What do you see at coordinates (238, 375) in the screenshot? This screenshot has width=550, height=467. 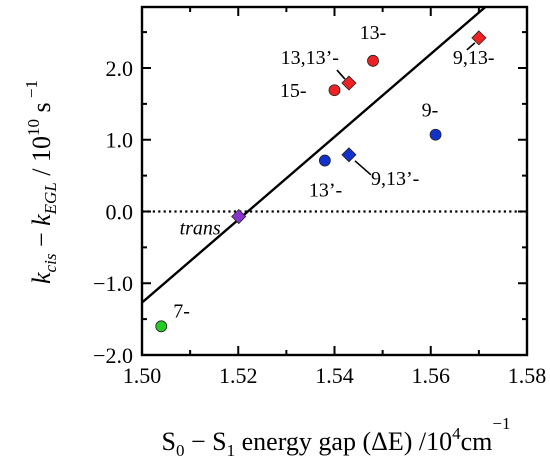 I see `x-tick-label: 1.52` at bounding box center [238, 375].